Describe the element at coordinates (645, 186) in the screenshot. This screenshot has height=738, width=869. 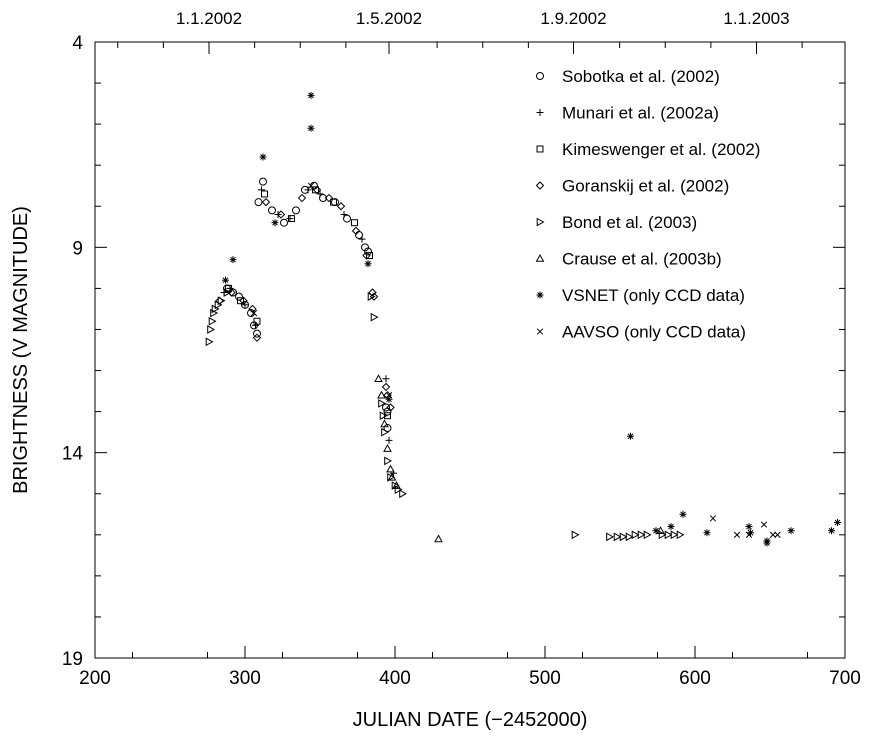
I see `legend-label: Goranskij et al. (2002)` at that location.